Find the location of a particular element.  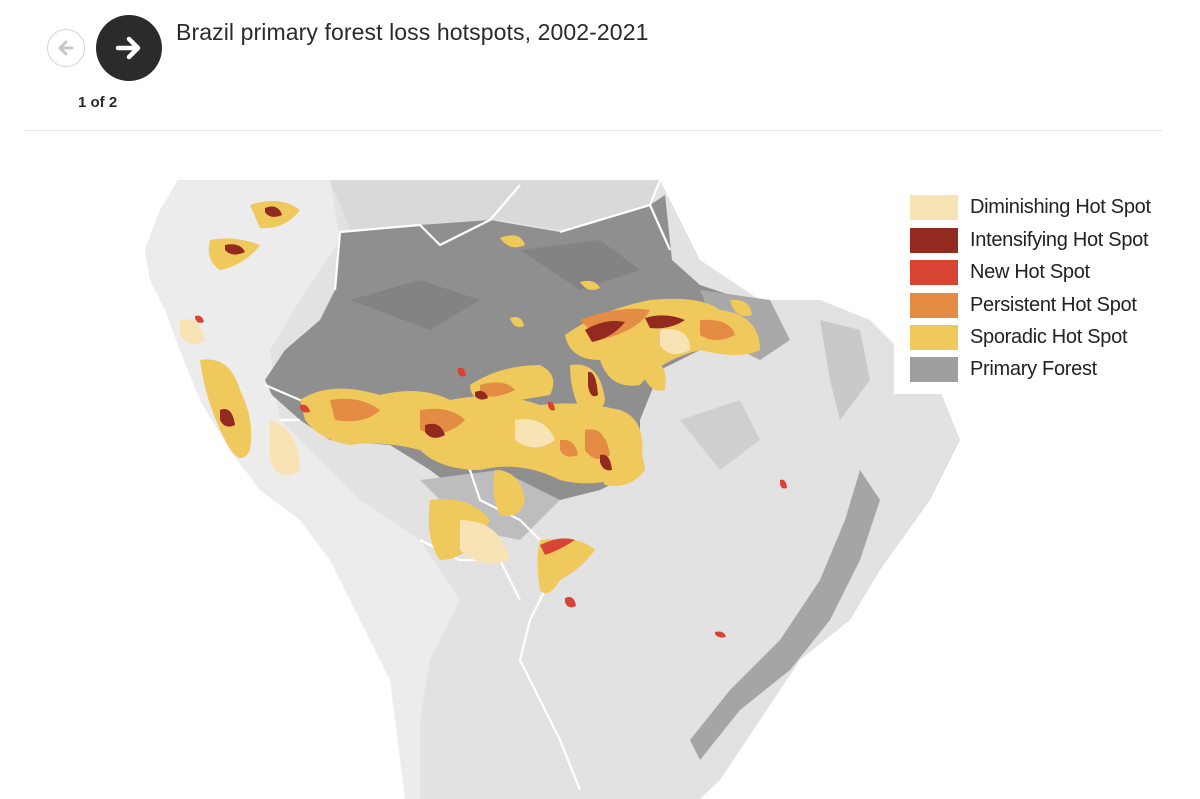

intensifying-hotspots is located at coordinates (452, 338).